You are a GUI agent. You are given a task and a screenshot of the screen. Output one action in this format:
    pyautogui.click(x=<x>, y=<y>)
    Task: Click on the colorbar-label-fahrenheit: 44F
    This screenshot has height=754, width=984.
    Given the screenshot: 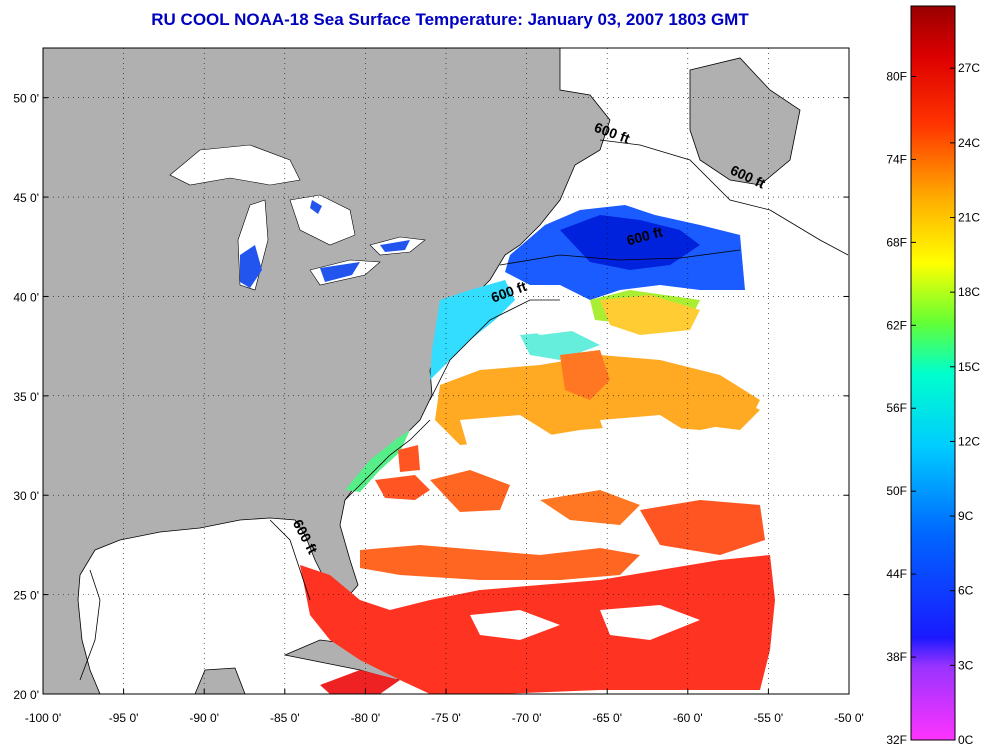 What is the action you would take?
    pyautogui.click(x=896, y=574)
    